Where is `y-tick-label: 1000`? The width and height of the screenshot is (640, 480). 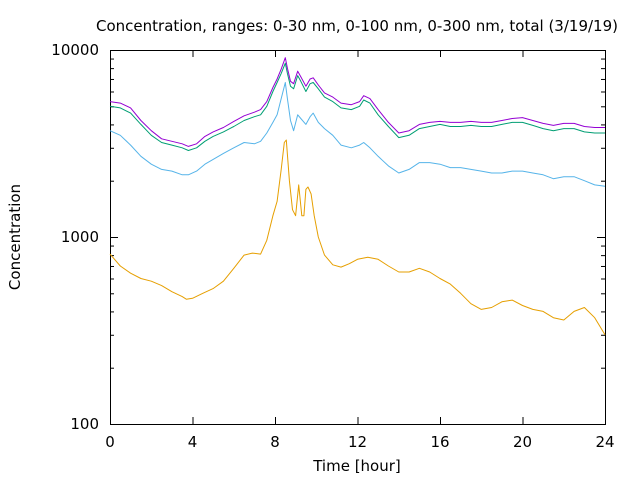 y-tick-label: 1000 is located at coordinates (80, 237).